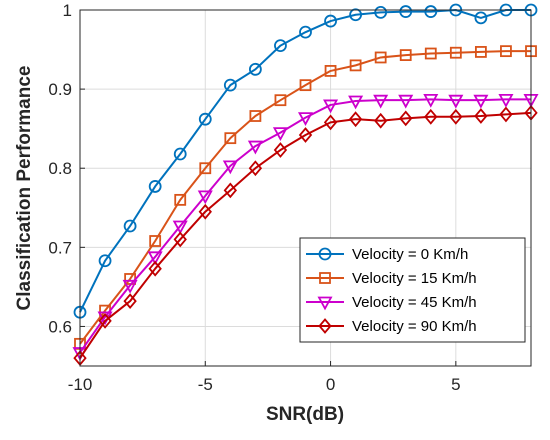 The width and height of the screenshot is (550, 440). What do you see at coordinates (24, 188) in the screenshot?
I see `y-axis-label: Classification Performance` at bounding box center [24, 188].